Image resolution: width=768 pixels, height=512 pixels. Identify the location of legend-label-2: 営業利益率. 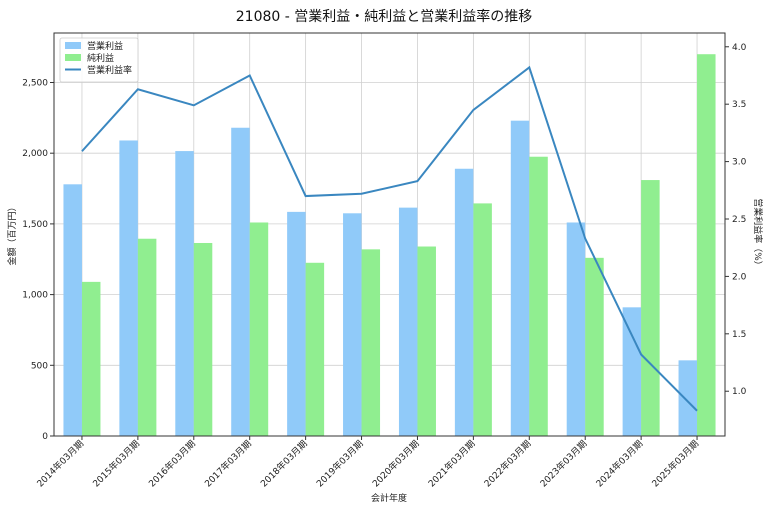
(109, 70).